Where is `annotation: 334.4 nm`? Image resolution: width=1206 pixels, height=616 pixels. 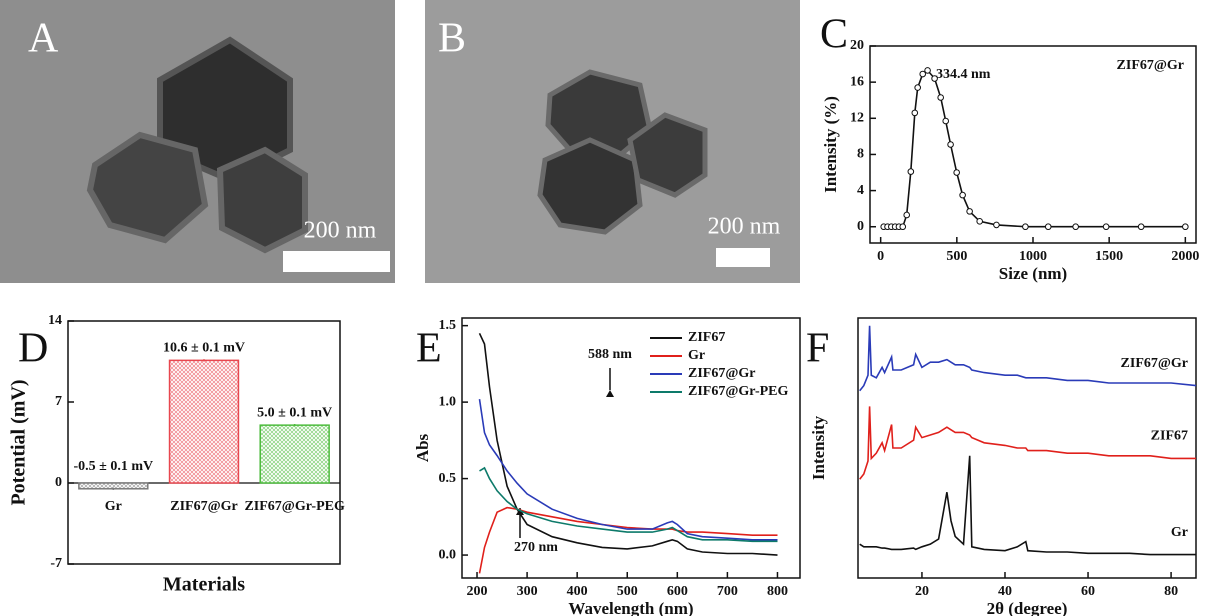
annotation: 334.4 nm is located at coordinates (963, 74).